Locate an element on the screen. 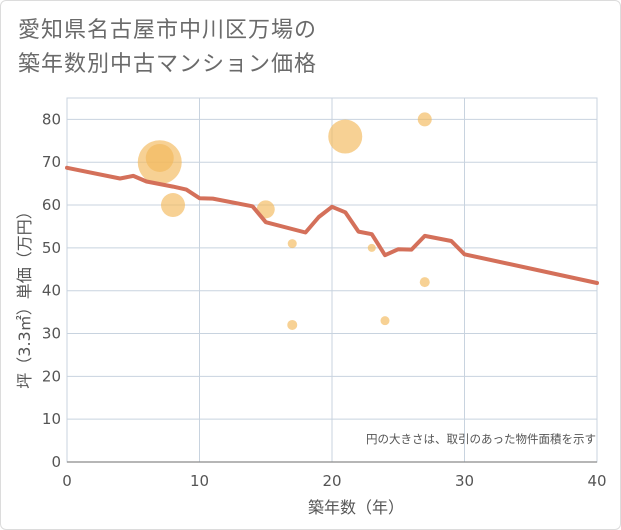 The image size is (621, 530). x-tick-label: 20 is located at coordinates (331, 481).